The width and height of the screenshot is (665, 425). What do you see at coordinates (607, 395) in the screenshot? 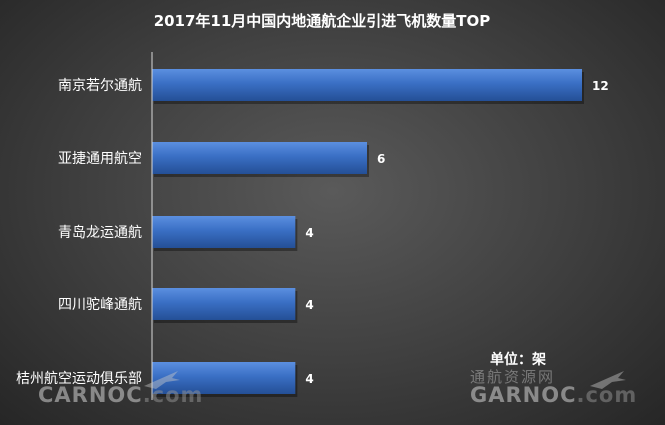
I see `watermark-logo-right-suffix: .com` at bounding box center [607, 395].